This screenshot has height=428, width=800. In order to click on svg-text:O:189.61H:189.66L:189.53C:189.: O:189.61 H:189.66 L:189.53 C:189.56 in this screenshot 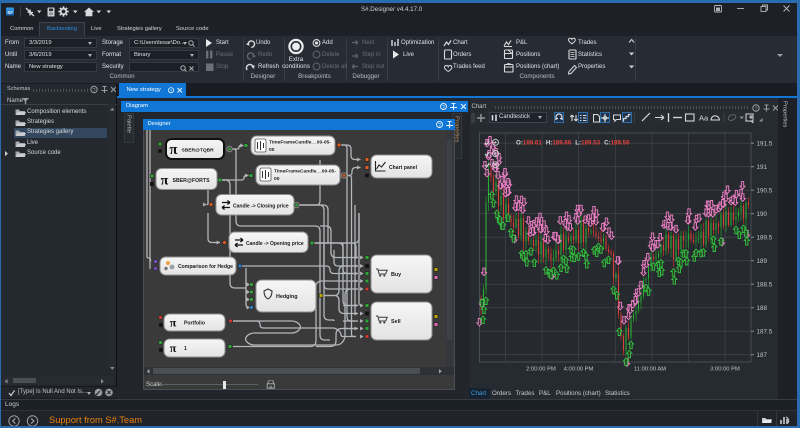, I will do `click(573, 143)`.